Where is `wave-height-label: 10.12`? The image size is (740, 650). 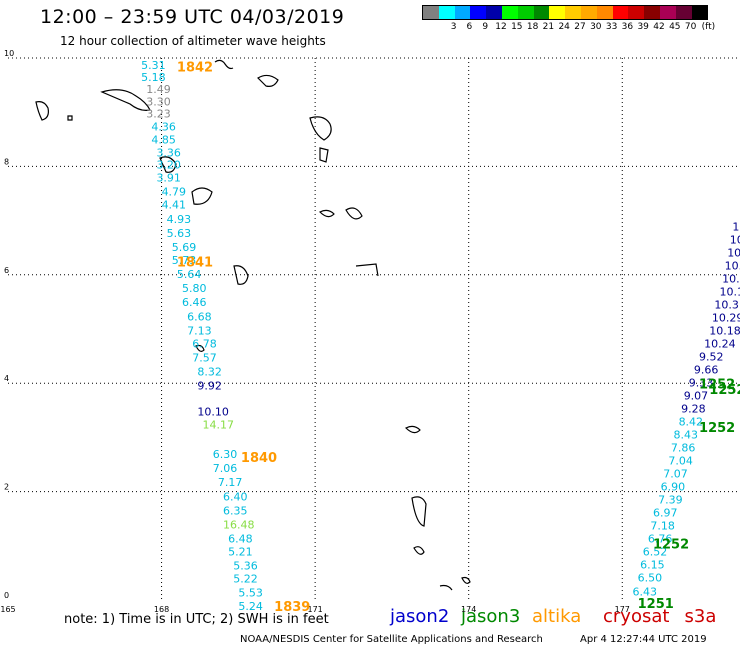
wave-height-label: 10.12 is located at coordinates (730, 291).